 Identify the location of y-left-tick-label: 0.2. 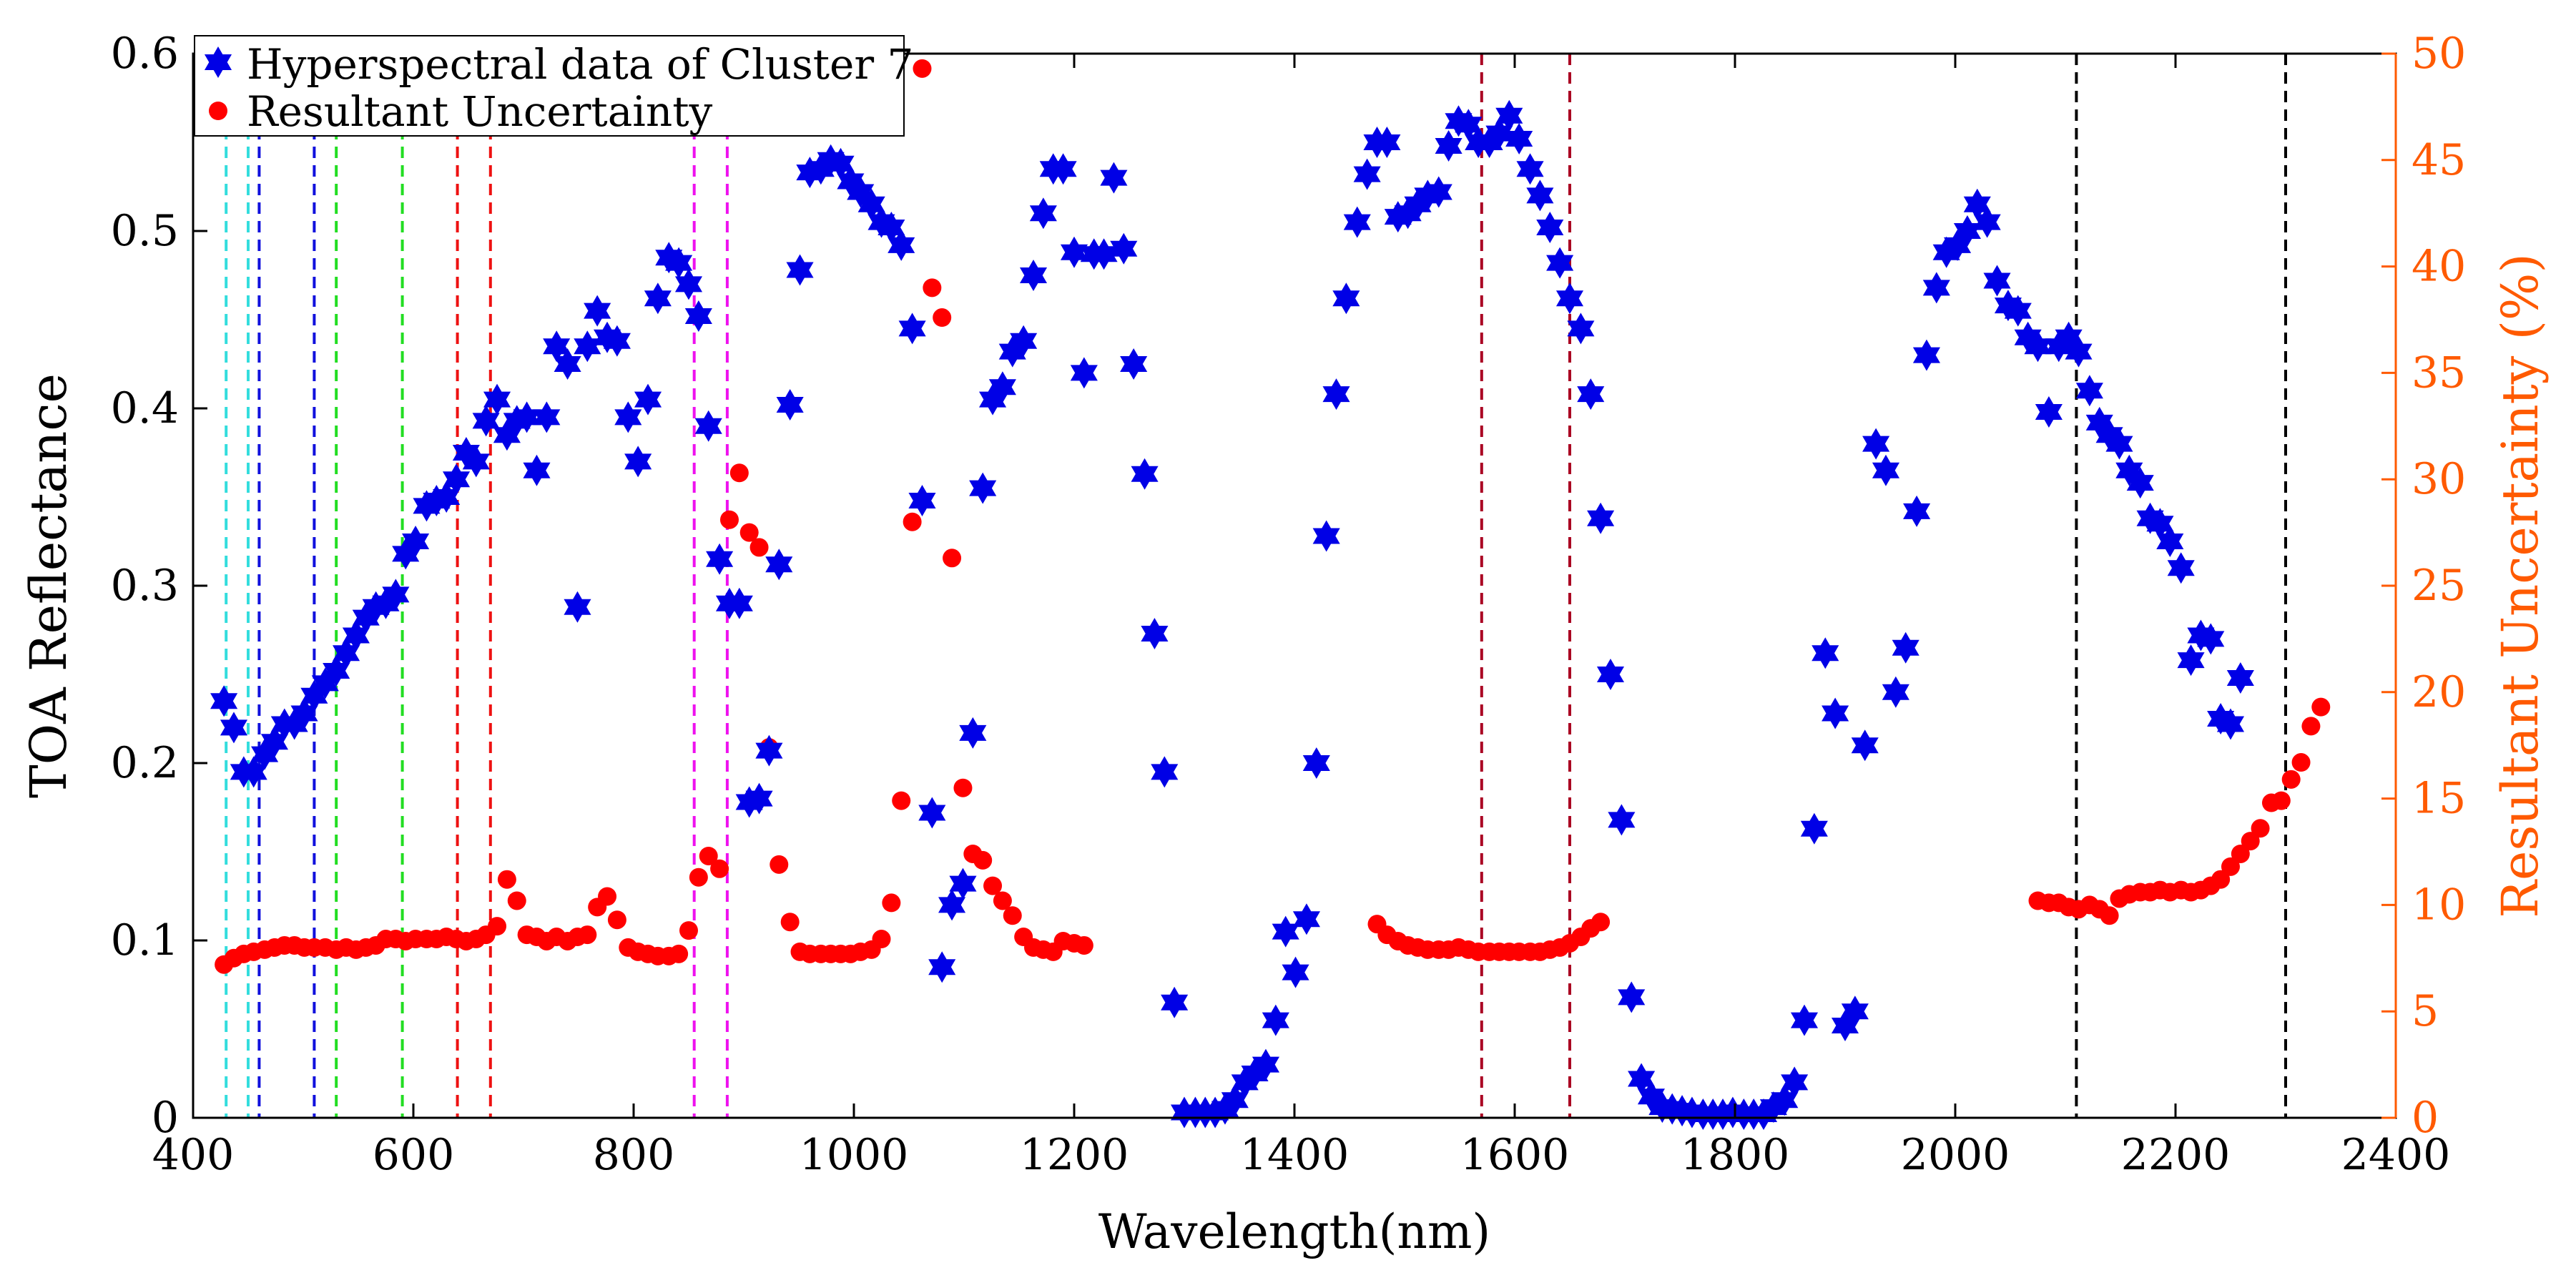
(145, 763).